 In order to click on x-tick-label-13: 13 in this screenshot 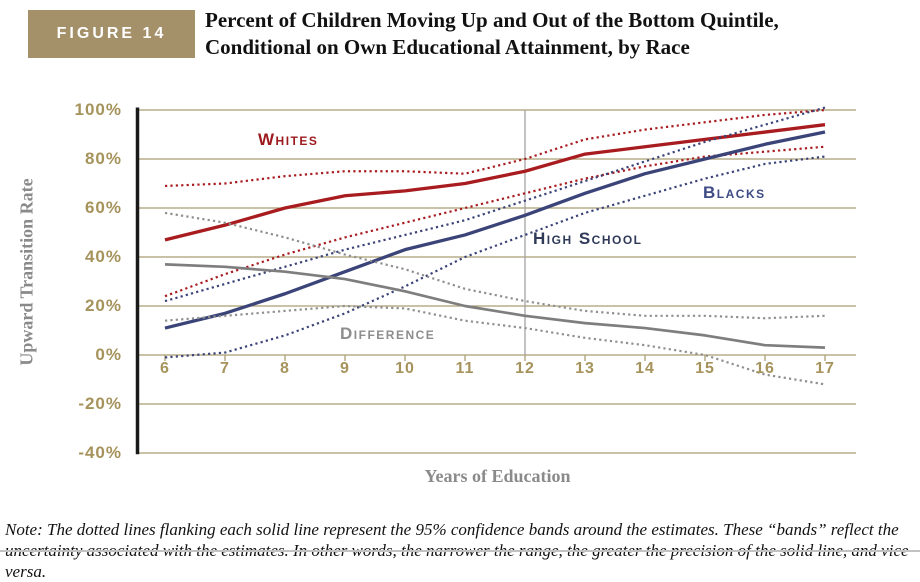, I will do `click(585, 368)`.